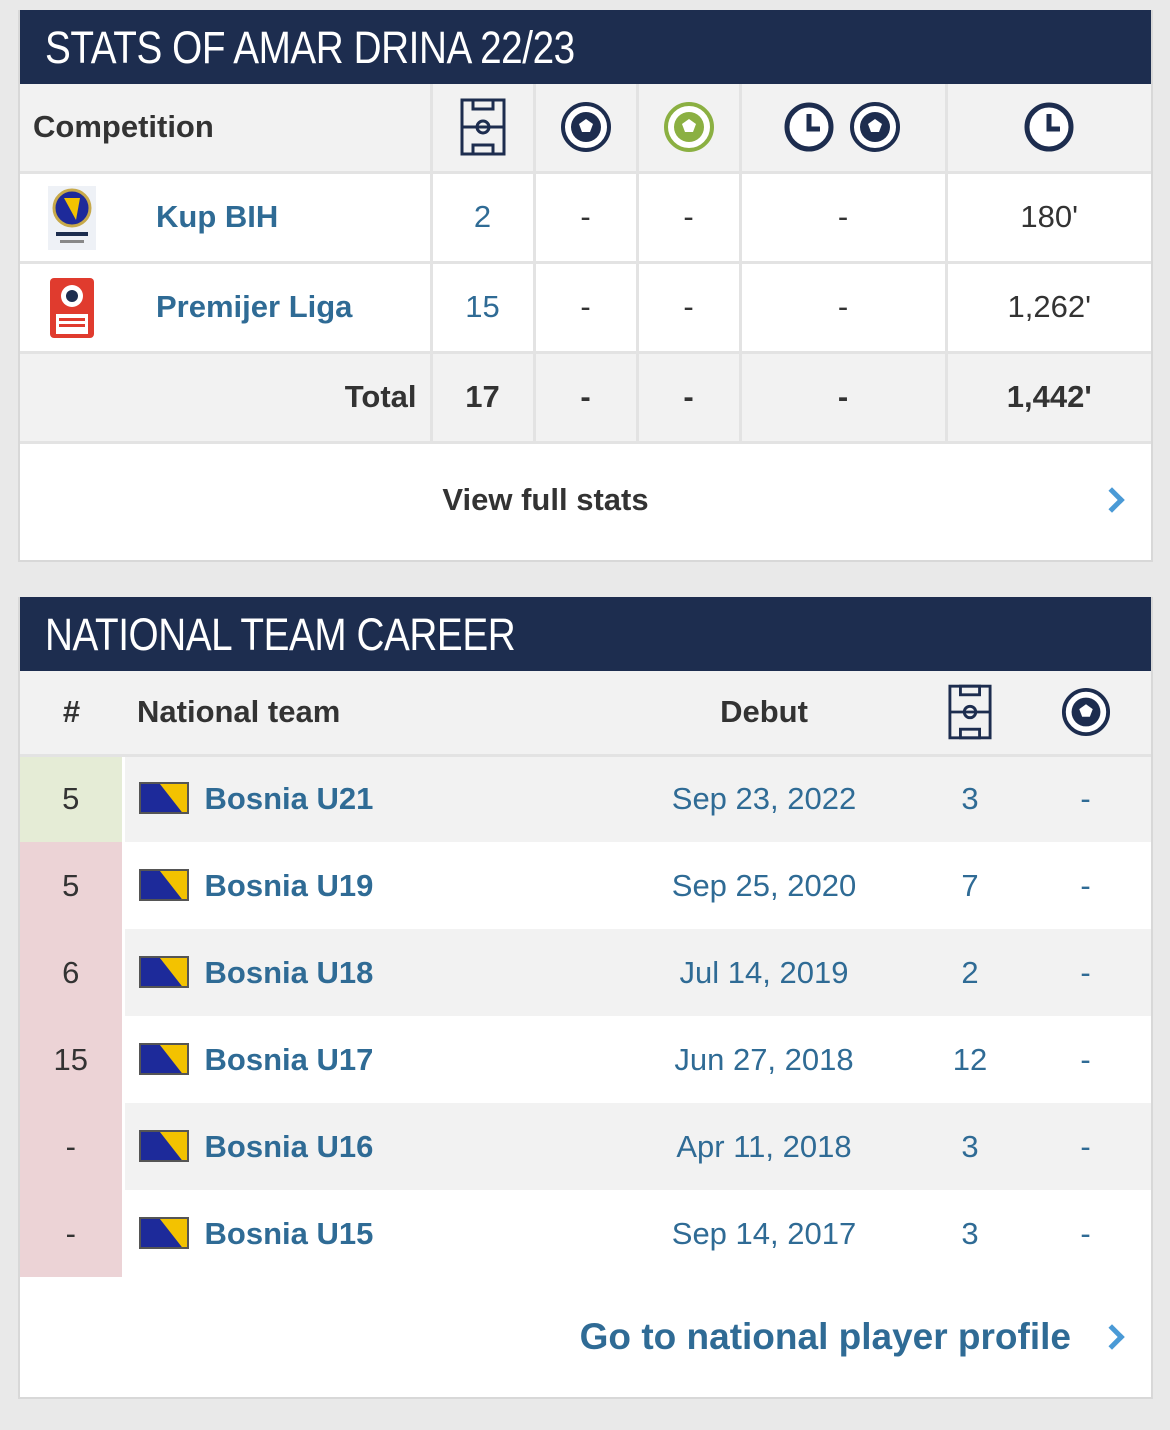 The width and height of the screenshot is (1170, 1430). What do you see at coordinates (71, 714) in the screenshot?
I see `rank-header: #` at bounding box center [71, 714].